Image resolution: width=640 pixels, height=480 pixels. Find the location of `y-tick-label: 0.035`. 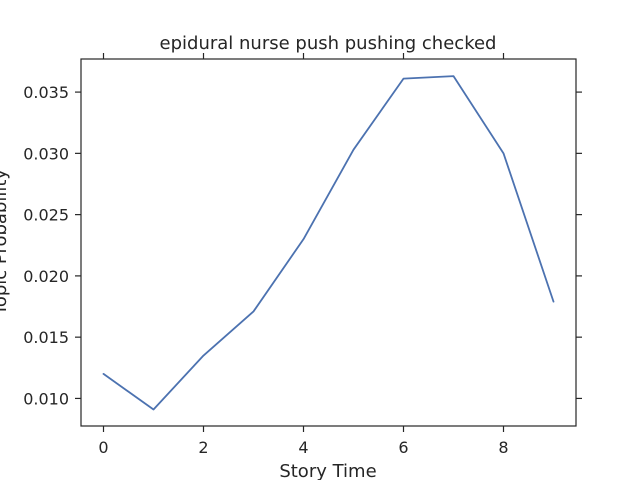

y-tick-label: 0.035 is located at coordinates (46, 92).